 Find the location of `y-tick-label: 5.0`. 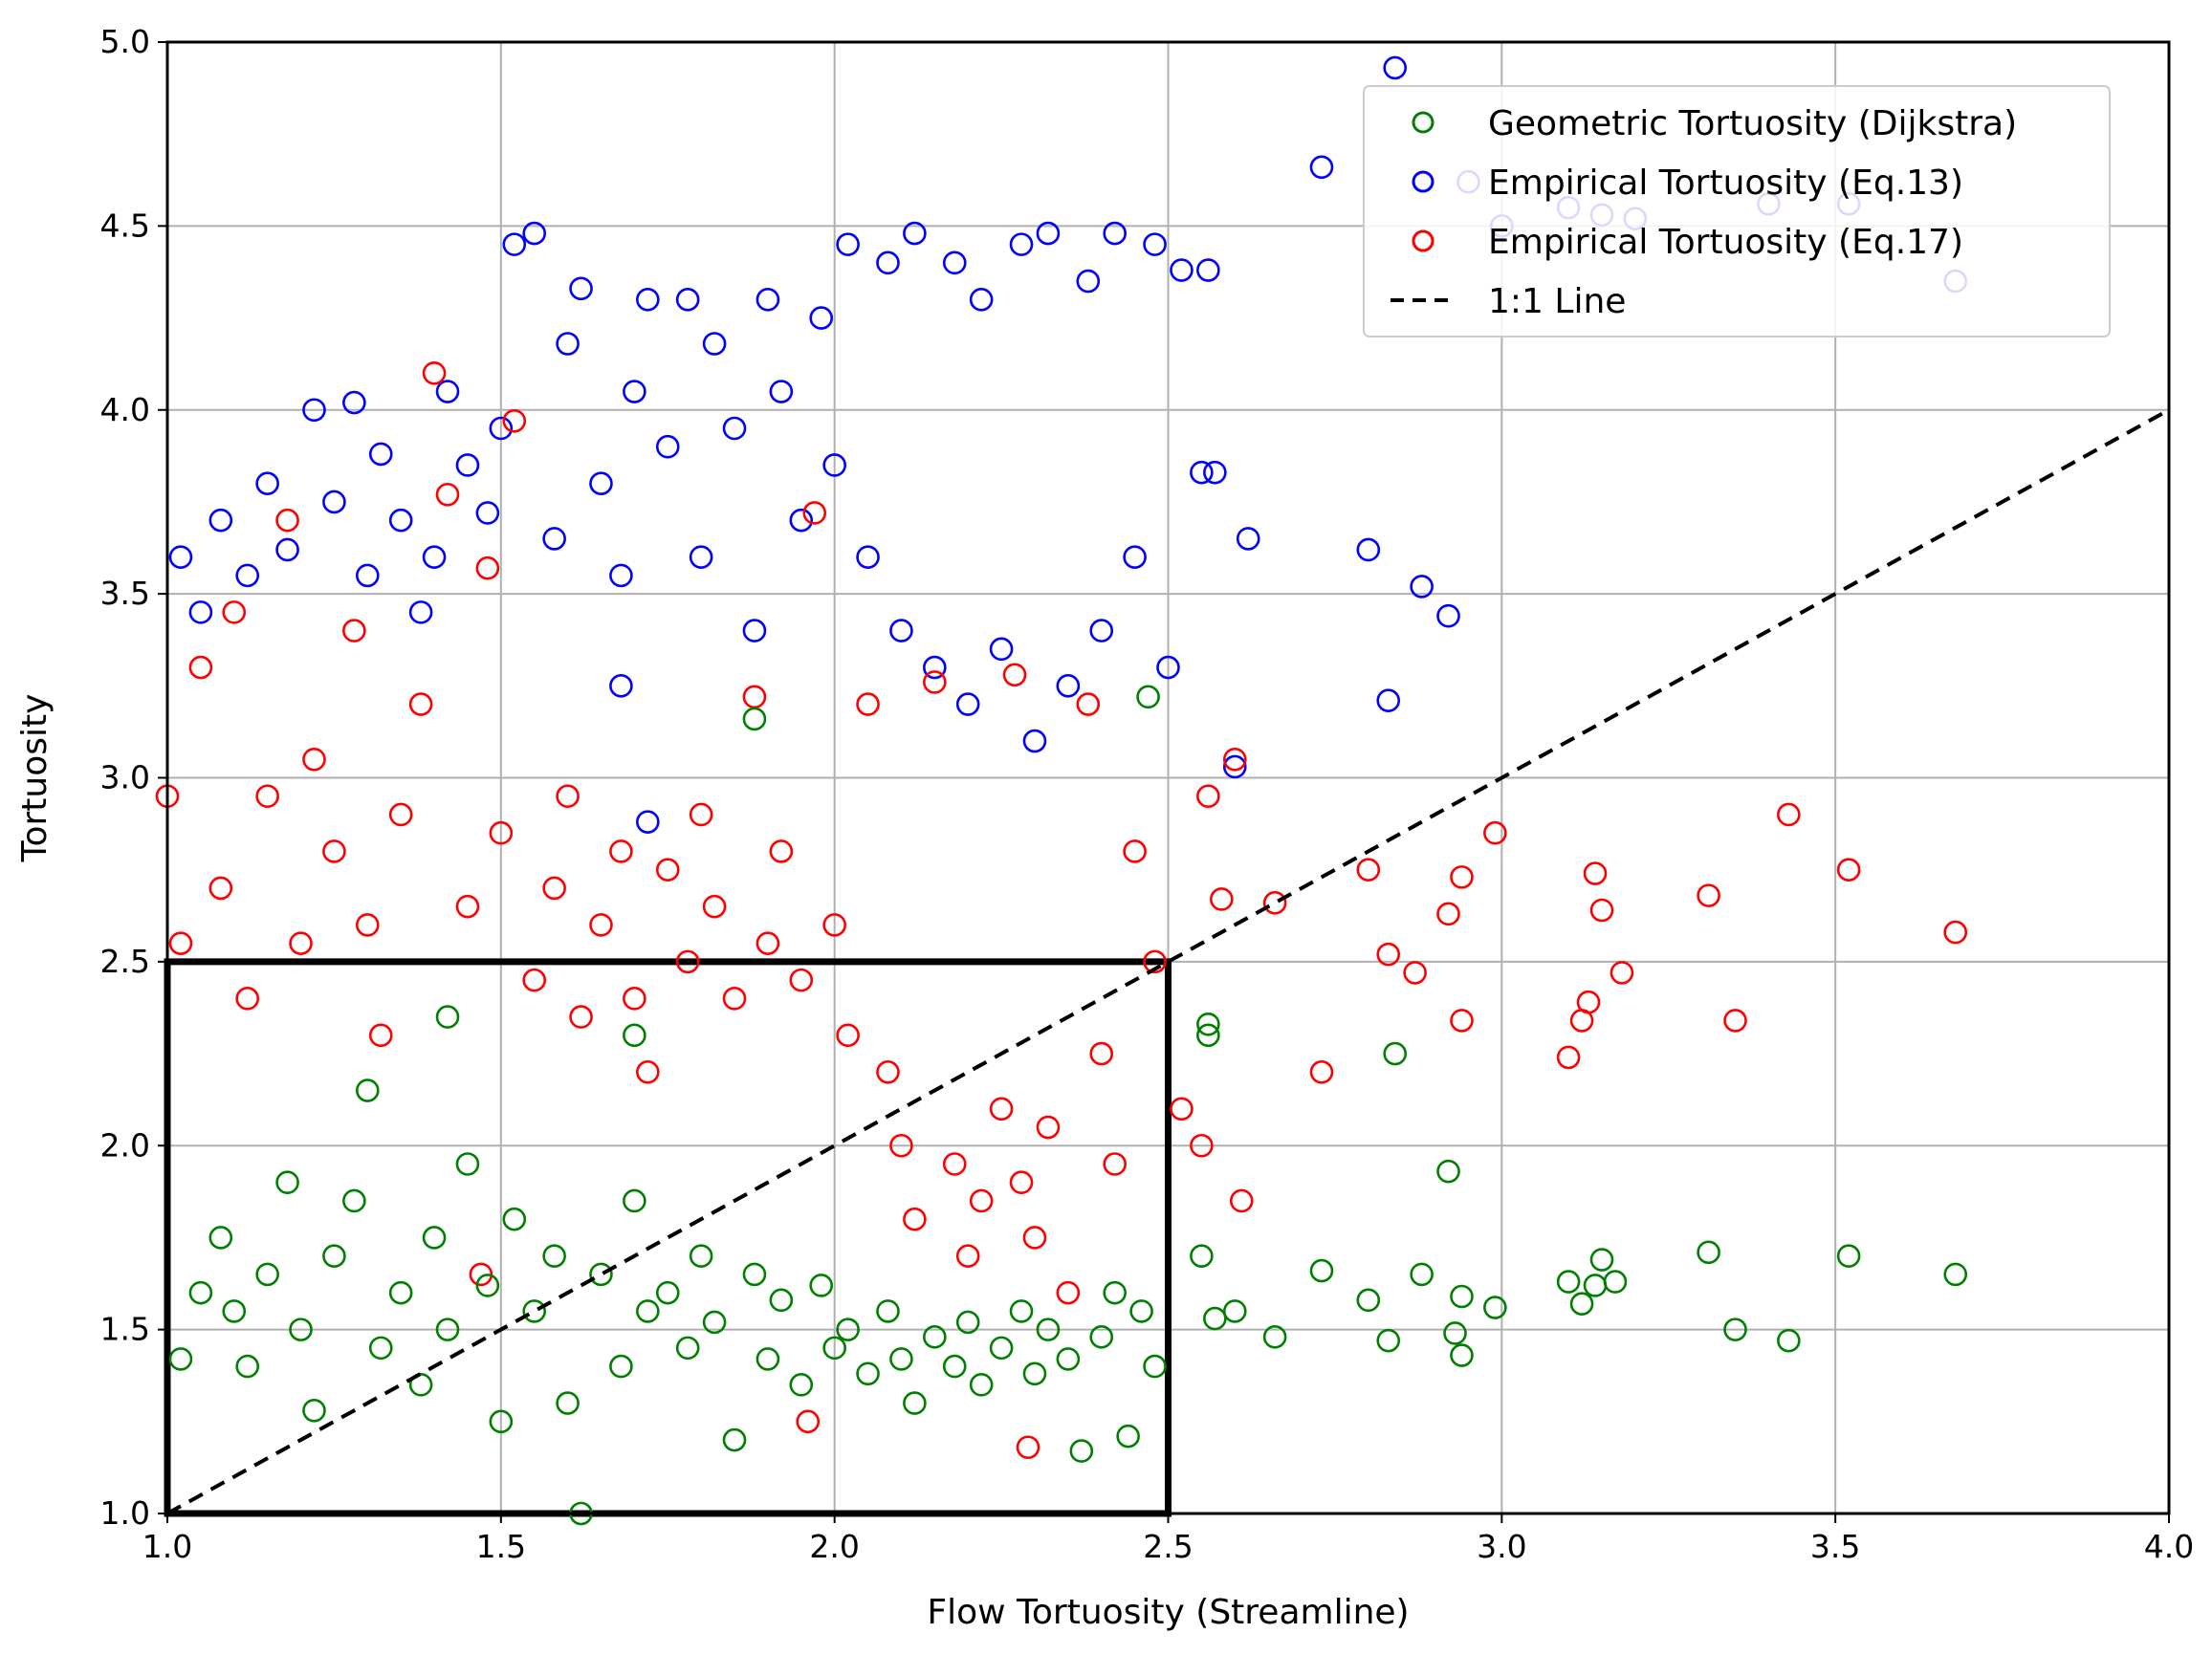

y-tick-label: 5.0 is located at coordinates (125, 41).